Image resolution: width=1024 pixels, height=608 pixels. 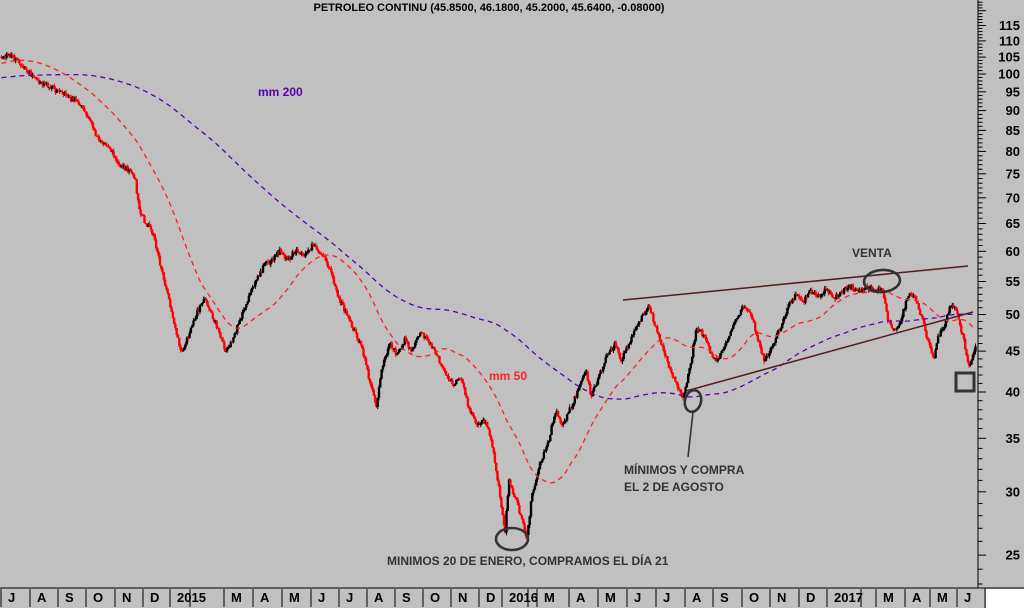 I want to click on minimos-enero-label: MINIMOS 20 DE ENERO, COMPRAMOS EL DÍA 21, so click(x=528, y=560).